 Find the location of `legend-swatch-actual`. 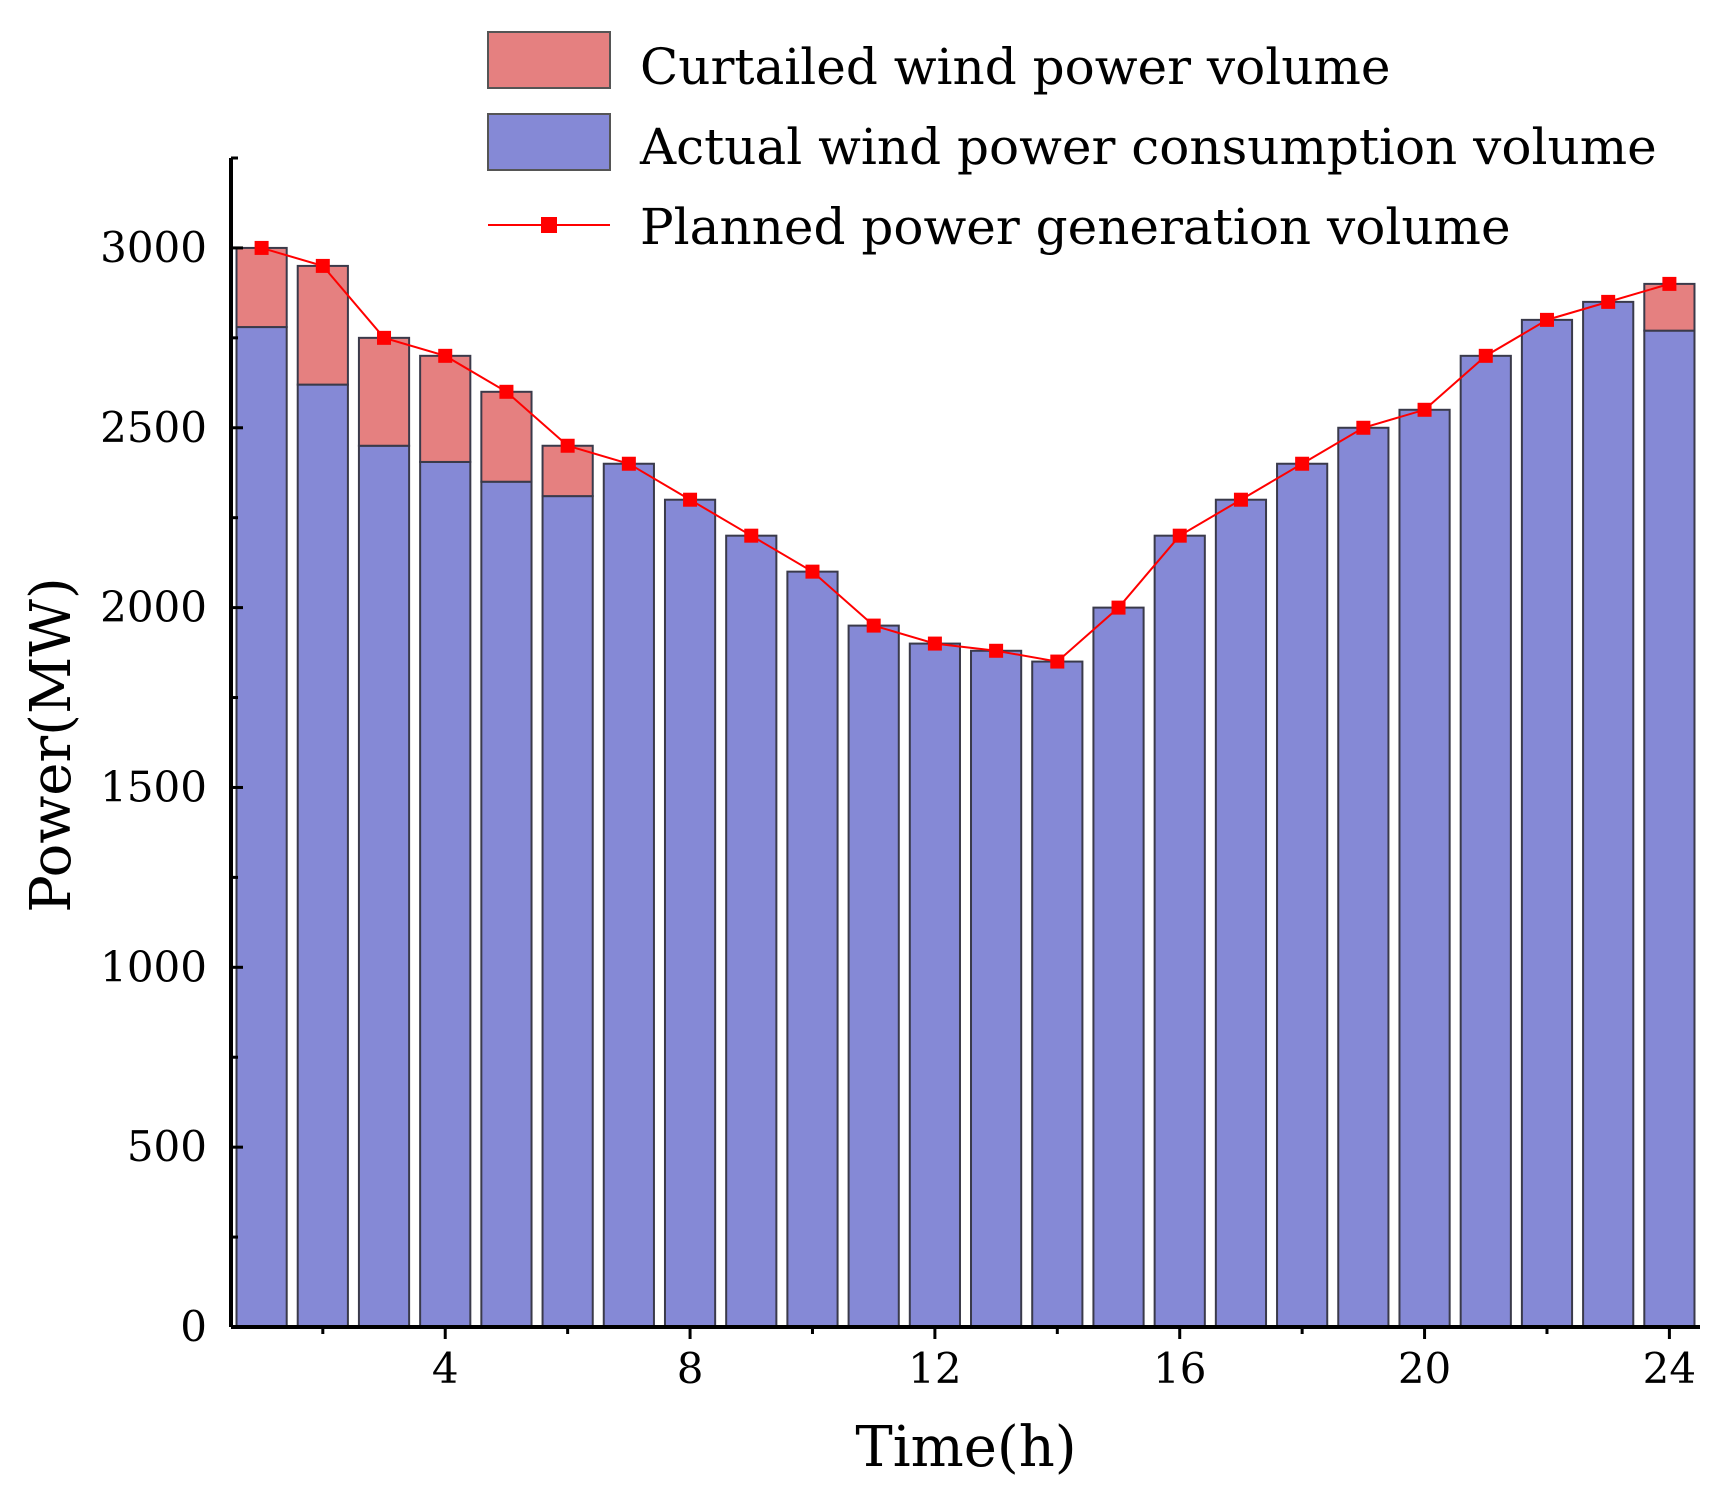

legend-swatch-actual is located at coordinates (549, 142).